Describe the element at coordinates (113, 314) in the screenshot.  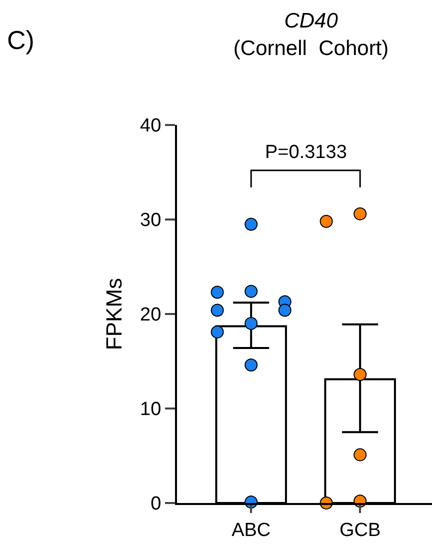
I see `y-axis-title: FPKMs` at that location.